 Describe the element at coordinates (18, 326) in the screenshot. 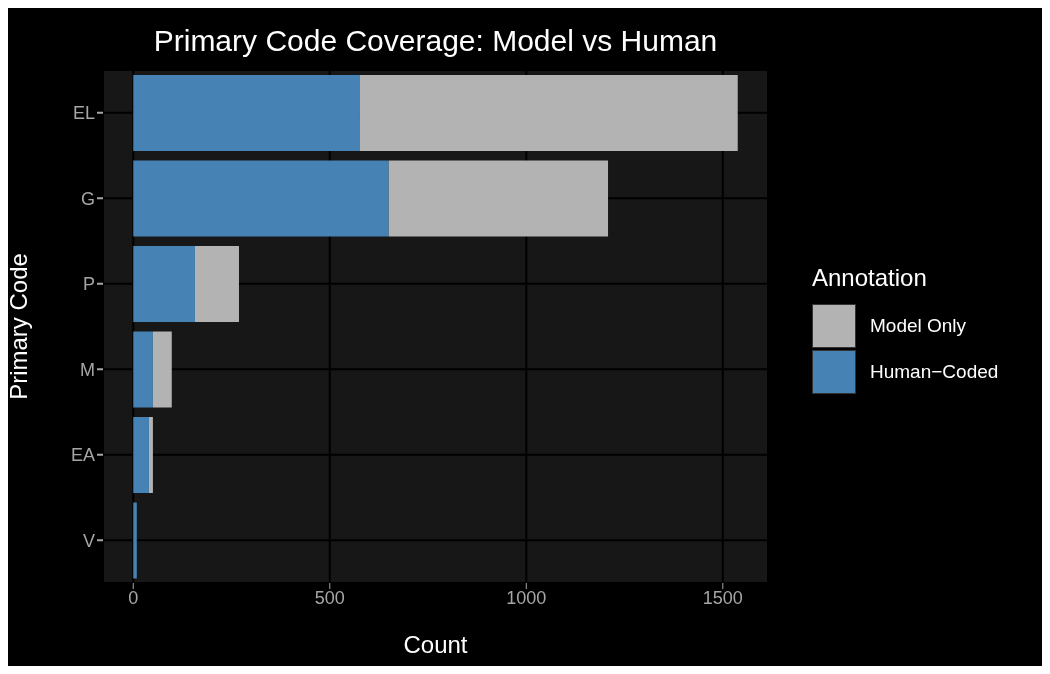

I see `y-axis-title: Primary Code` at that location.